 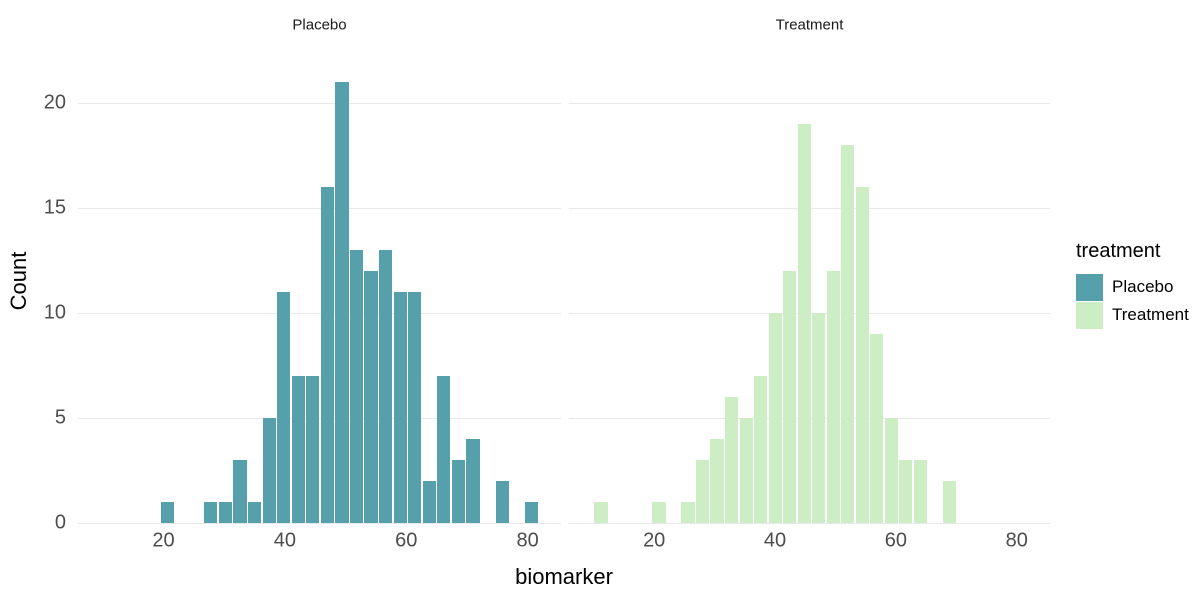 What do you see at coordinates (1118, 251) in the screenshot?
I see `legend-title: treatment` at bounding box center [1118, 251].